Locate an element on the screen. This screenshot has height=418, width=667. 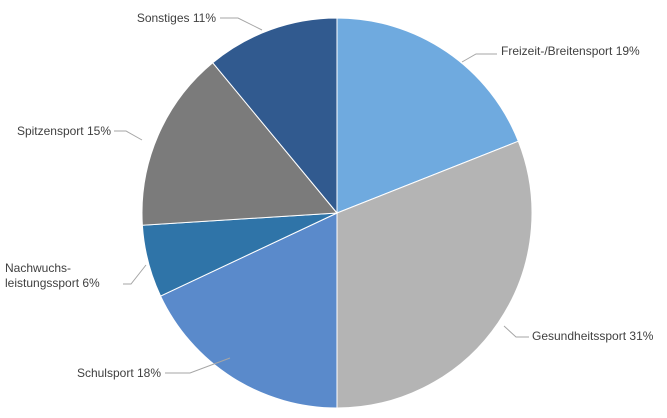
slice-label: Spitzensport 15% is located at coordinates (64, 131).